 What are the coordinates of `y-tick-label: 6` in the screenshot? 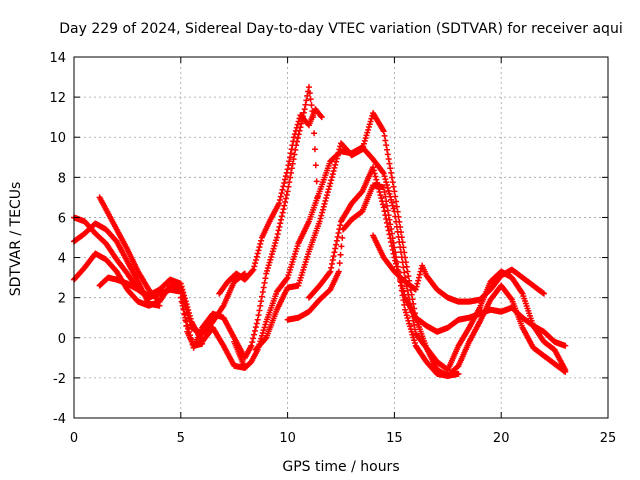 It's located at (62, 218).